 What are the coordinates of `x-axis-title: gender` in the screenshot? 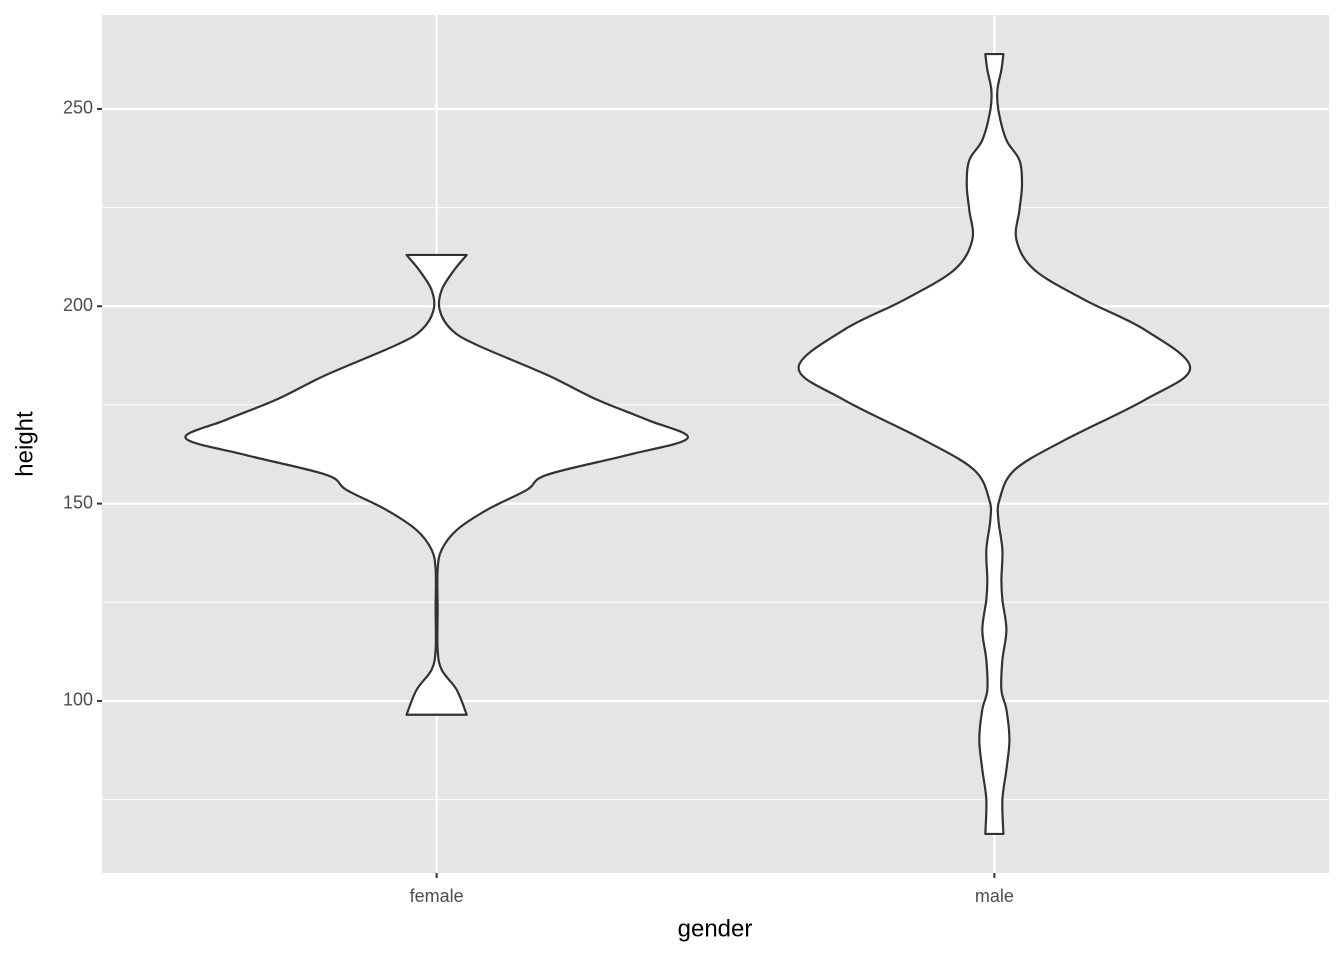 It's located at (715, 928).